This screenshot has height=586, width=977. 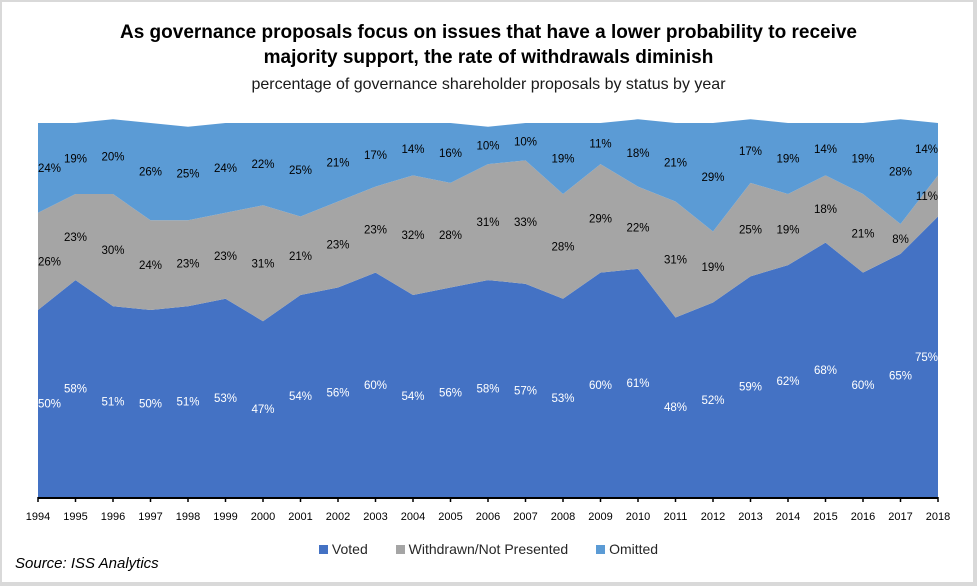 What do you see at coordinates (676, 517) in the screenshot?
I see `x-tick-label: 2011` at bounding box center [676, 517].